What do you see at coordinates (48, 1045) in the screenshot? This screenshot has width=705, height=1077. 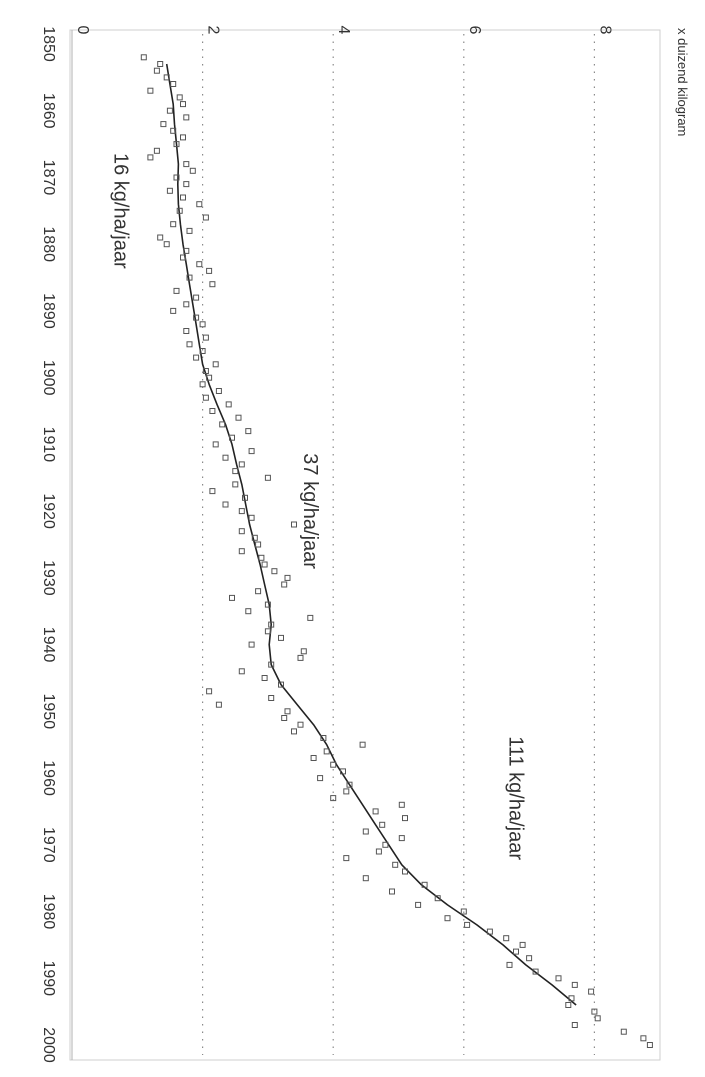 I see `x-tick-label: 2000` at bounding box center [48, 1045].